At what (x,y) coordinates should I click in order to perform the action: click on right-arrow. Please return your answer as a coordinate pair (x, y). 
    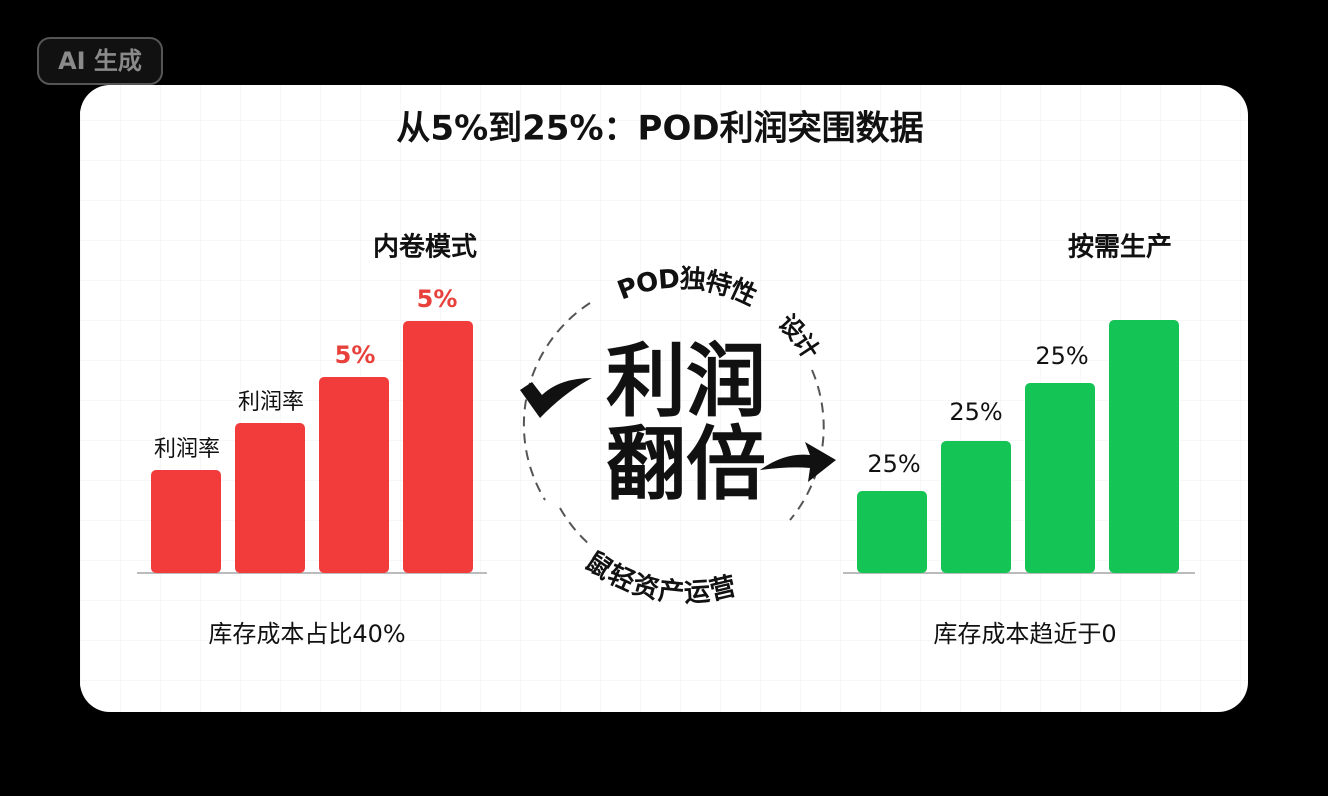
    Looking at the image, I should click on (798, 462).